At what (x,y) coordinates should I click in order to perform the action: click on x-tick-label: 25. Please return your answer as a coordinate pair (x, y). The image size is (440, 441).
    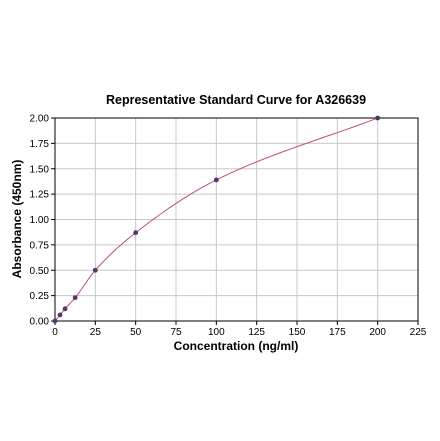
    Looking at the image, I should click on (96, 332).